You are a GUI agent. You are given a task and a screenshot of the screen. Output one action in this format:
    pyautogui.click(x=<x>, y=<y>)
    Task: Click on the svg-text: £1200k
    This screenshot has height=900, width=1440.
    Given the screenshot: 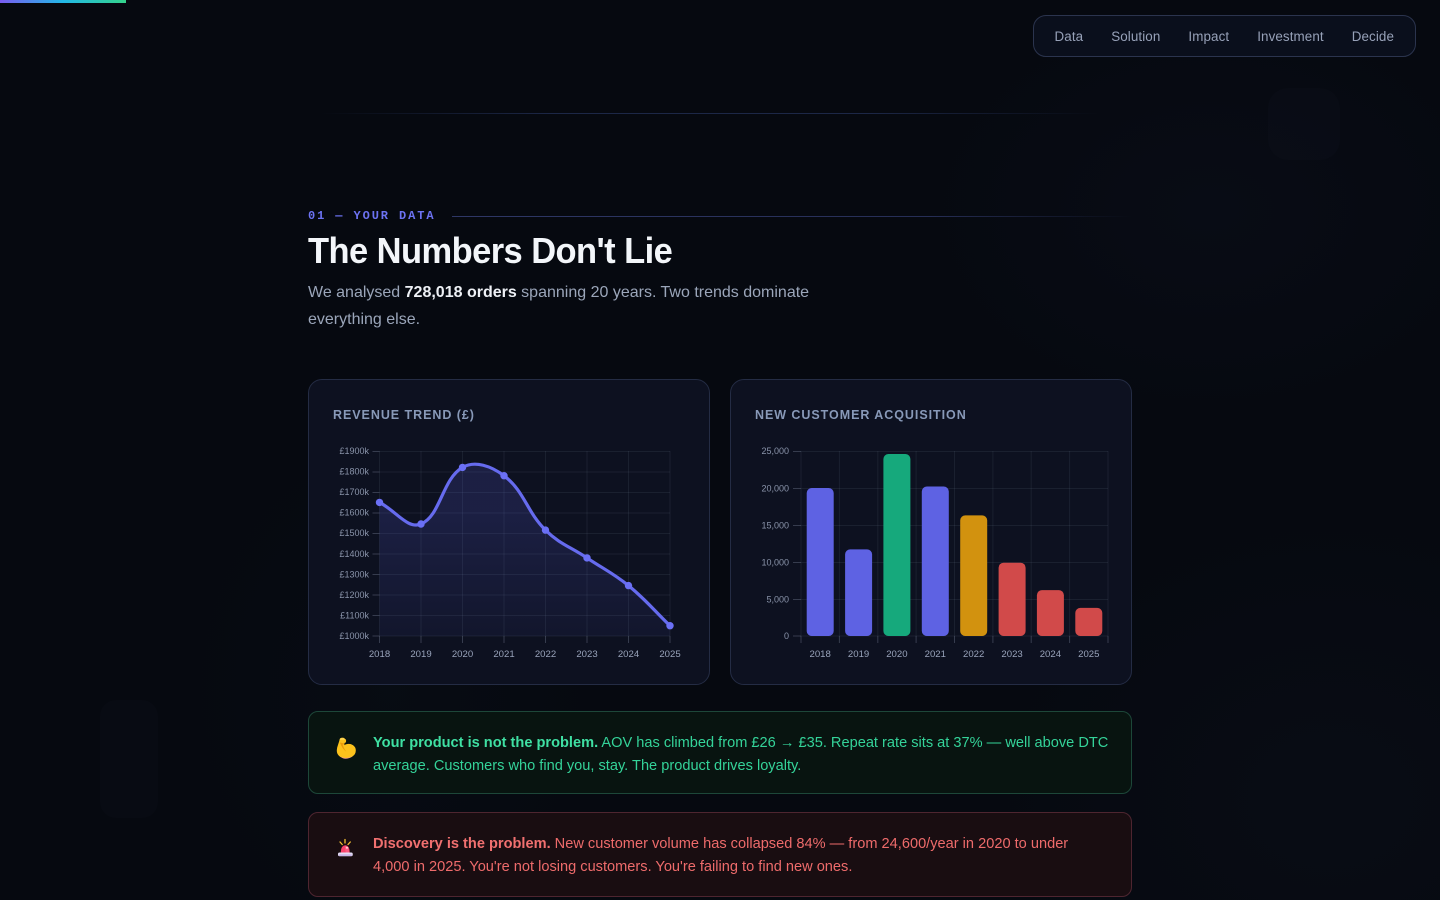 What is the action you would take?
    pyautogui.click(x=354, y=595)
    